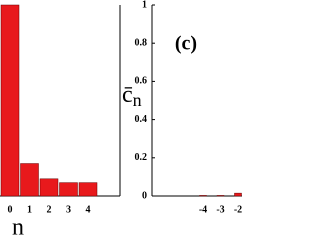 The width and height of the screenshot is (320, 242). What do you see at coordinates (10, 209) in the screenshot?
I see `x-tick-label: 0` at bounding box center [10, 209].